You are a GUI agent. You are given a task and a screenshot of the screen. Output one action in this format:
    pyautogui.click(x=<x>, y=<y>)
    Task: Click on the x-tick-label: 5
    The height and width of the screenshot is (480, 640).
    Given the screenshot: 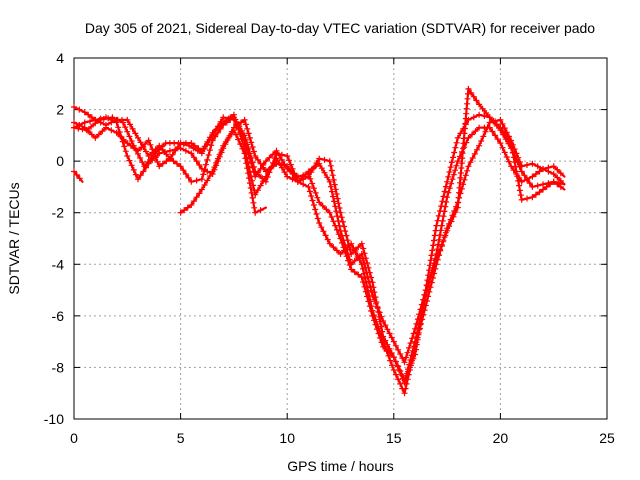 What is the action you would take?
    pyautogui.click(x=181, y=438)
    